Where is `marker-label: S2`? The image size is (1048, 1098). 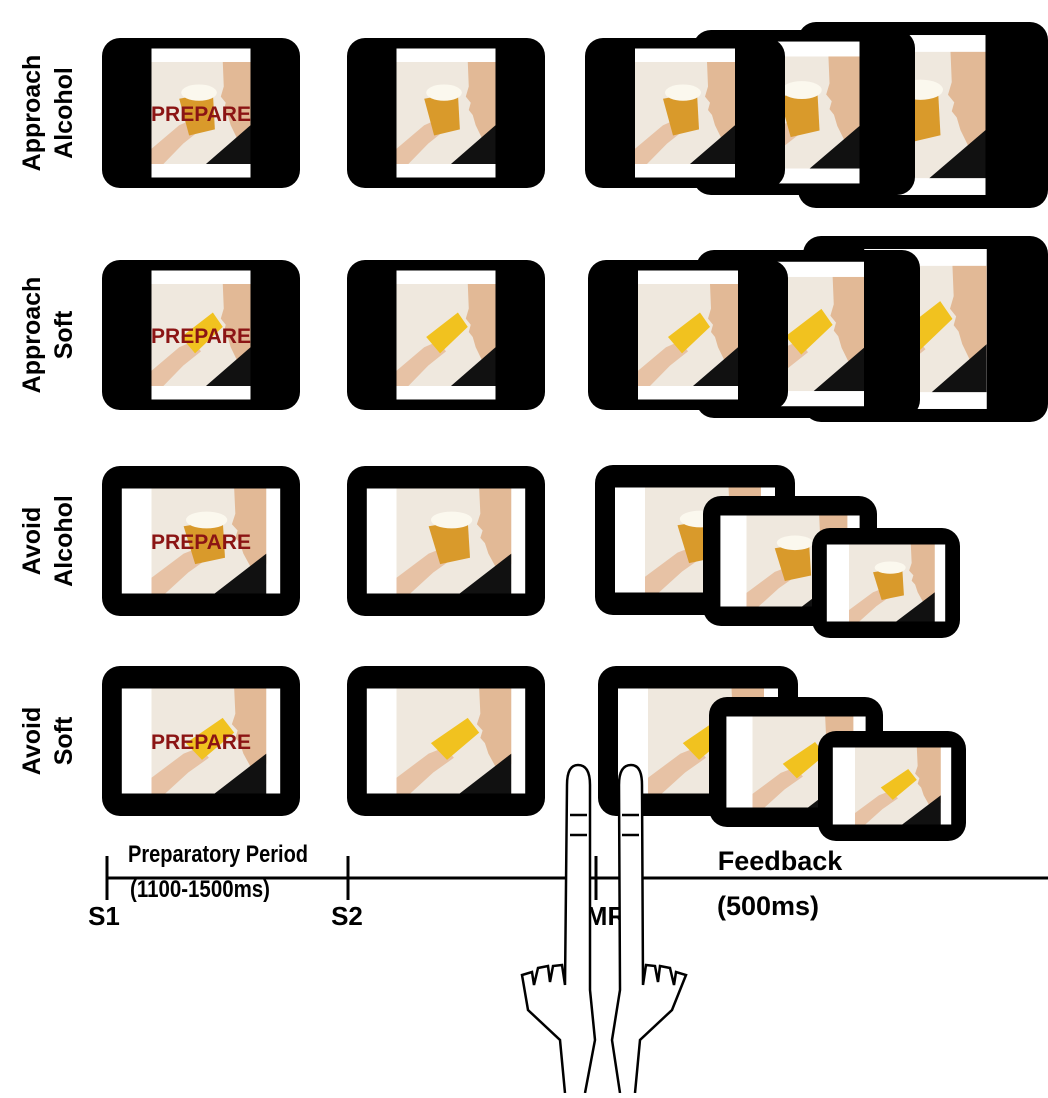 marker-label: S2 is located at coordinates (347, 916).